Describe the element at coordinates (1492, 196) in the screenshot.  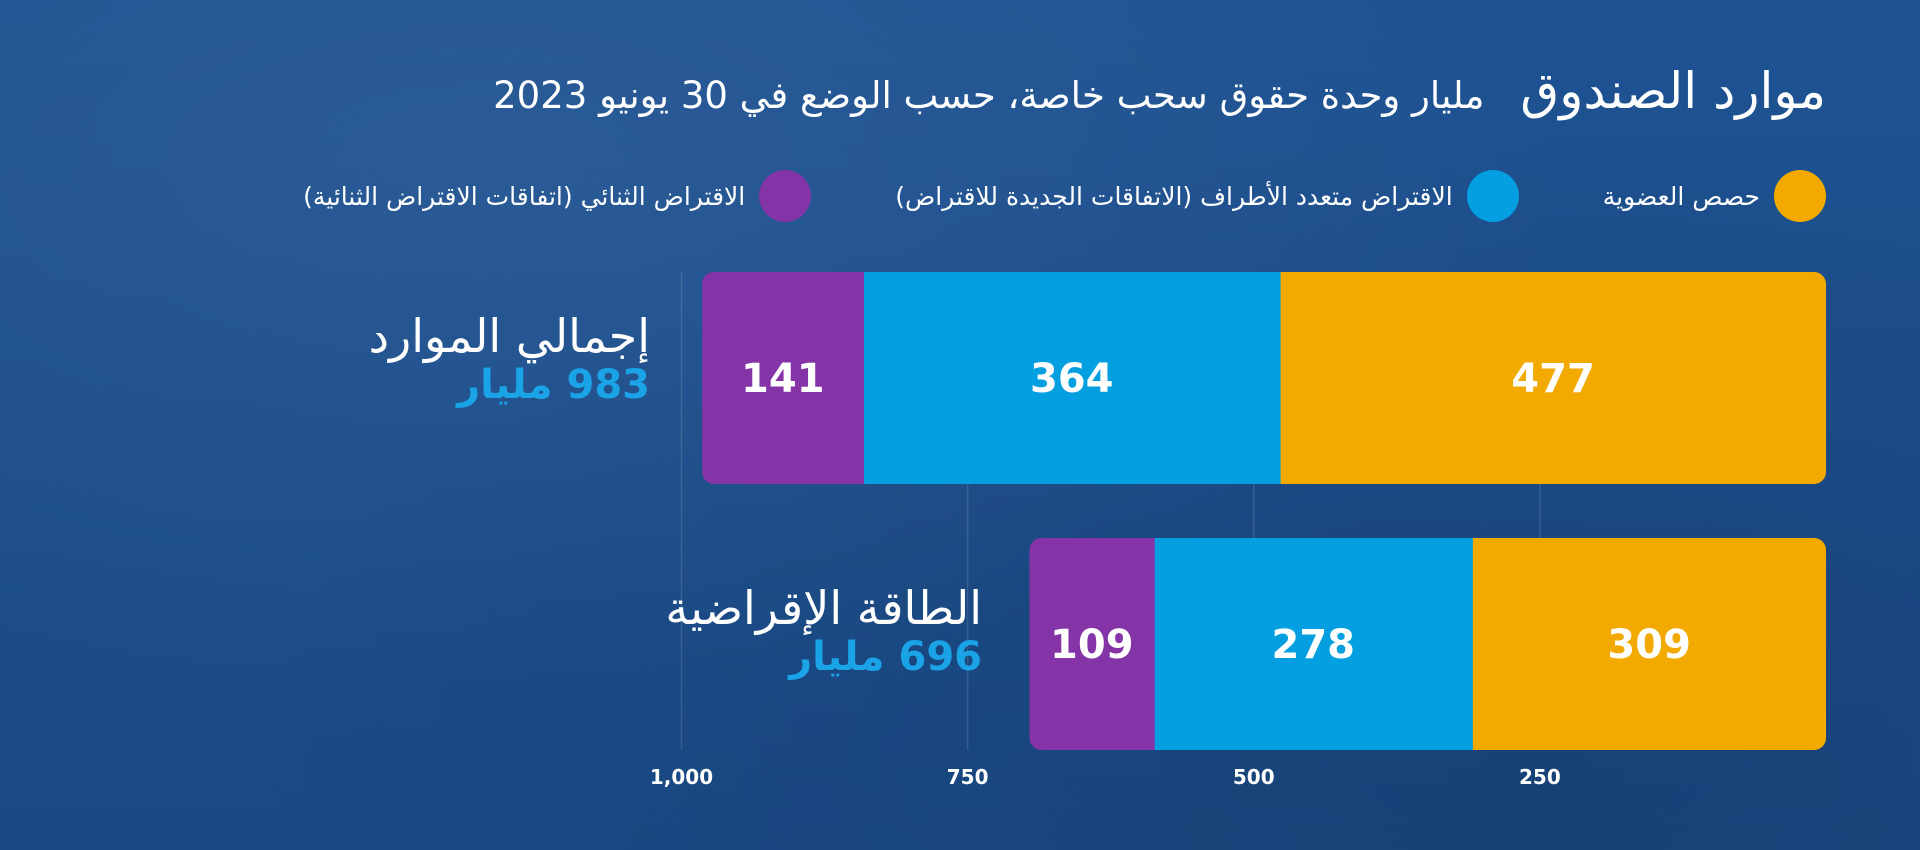
I see `legend-swatch-multilateral` at that location.